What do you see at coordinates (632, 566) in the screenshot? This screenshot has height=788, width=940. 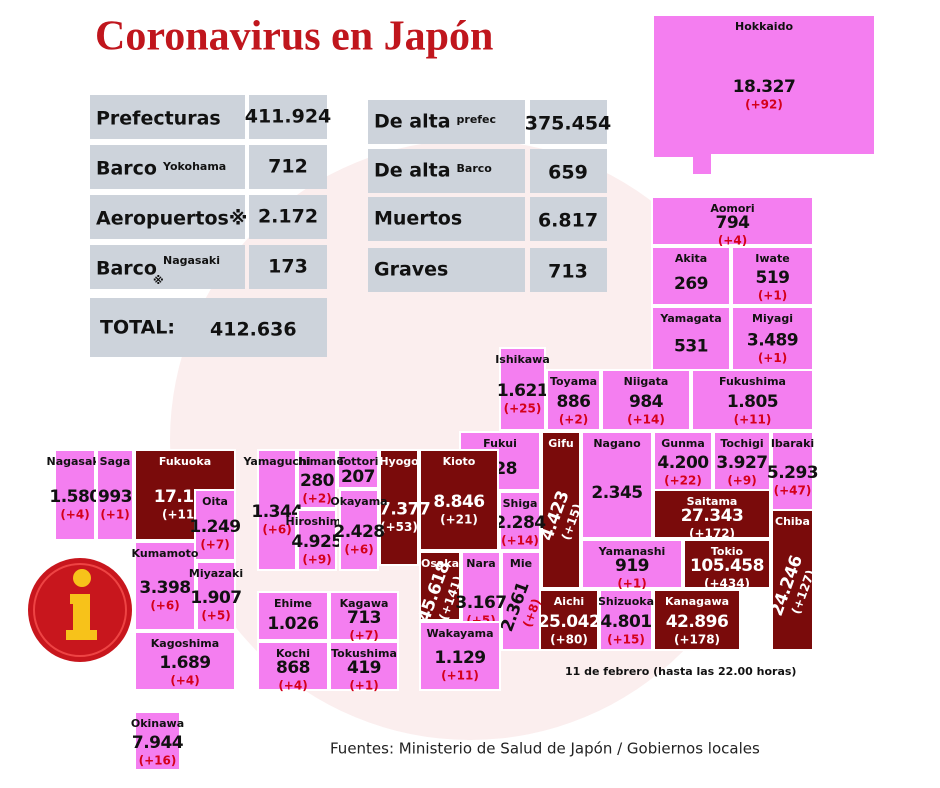 I see `prefecture-value: 919` at bounding box center [632, 566].